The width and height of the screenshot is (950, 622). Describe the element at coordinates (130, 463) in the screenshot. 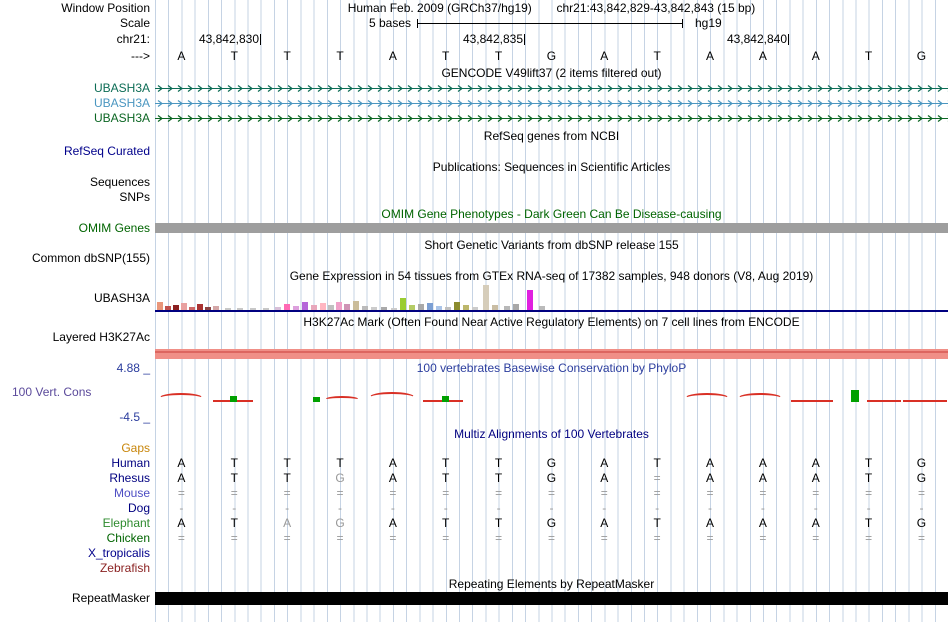

I see `multiz-species-label: Human` at that location.